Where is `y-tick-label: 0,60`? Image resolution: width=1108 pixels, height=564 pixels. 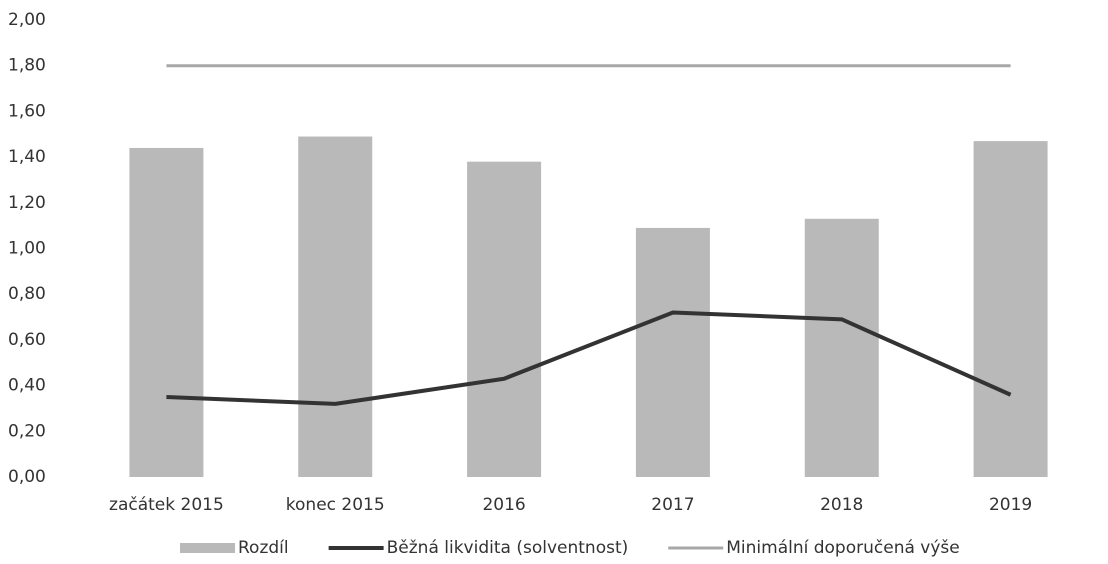 y-tick-label: 0,60 is located at coordinates (27, 340).